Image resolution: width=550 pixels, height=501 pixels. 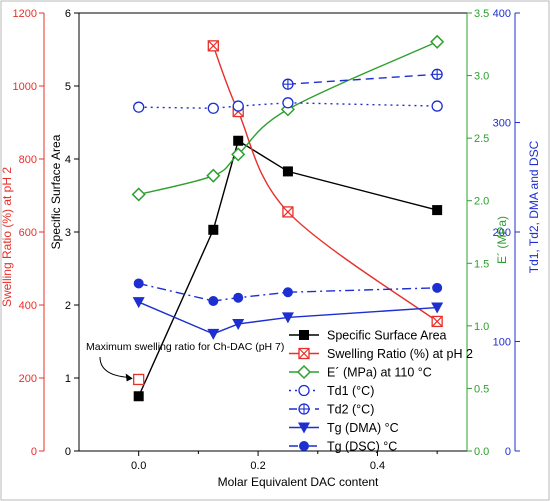 I want to click on left-inner-axis-title: Specific Surface Area, so click(x=56, y=191).